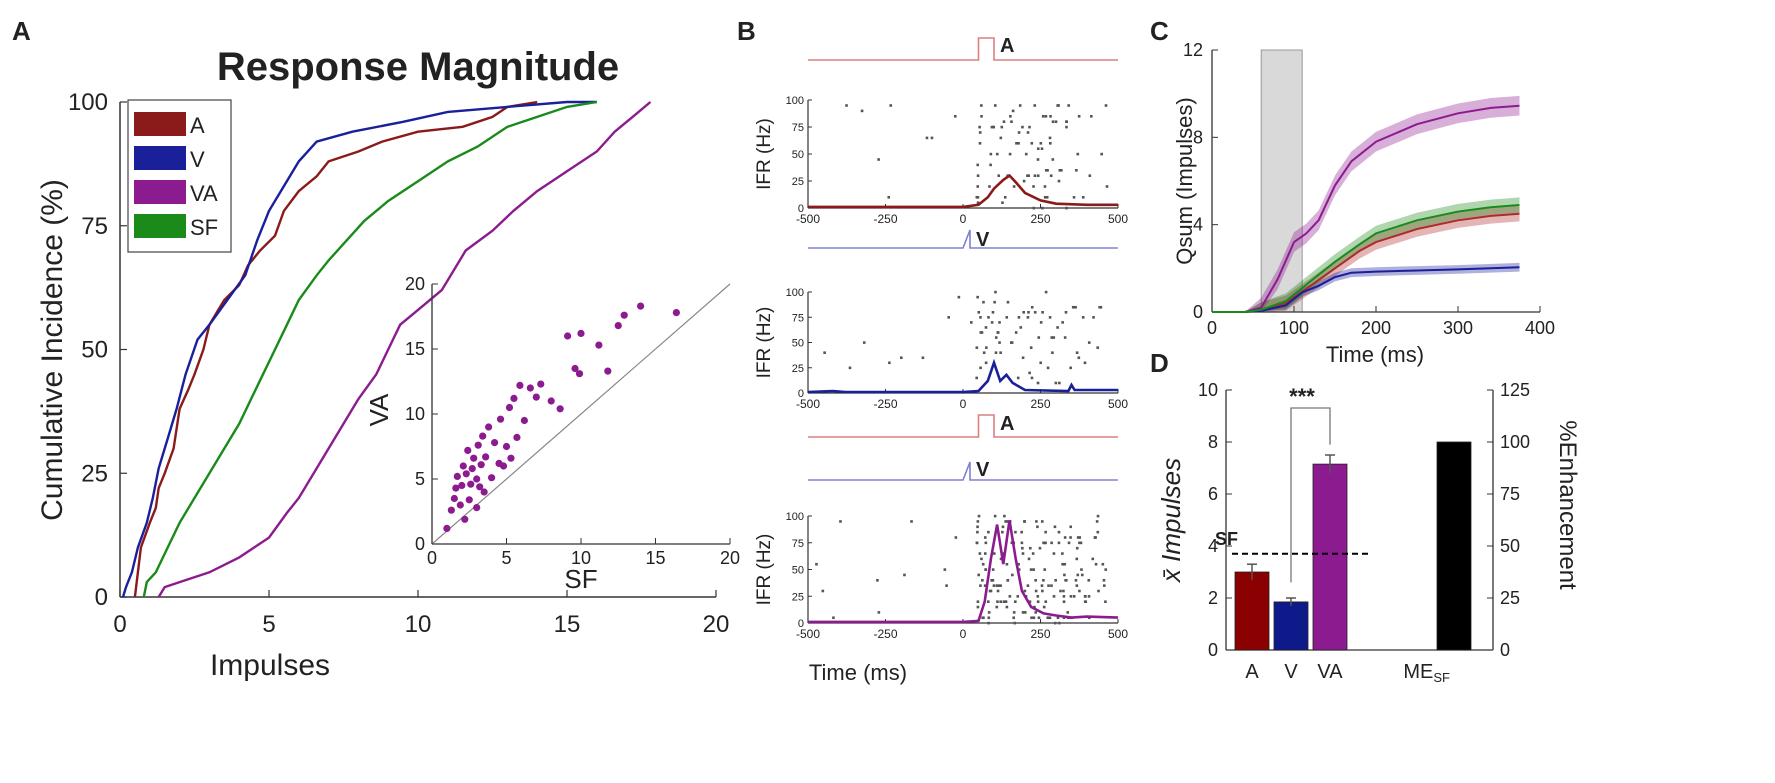  Describe the element at coordinates (204, 193) in the screenshot. I see `legend-label-va: VA` at that location.